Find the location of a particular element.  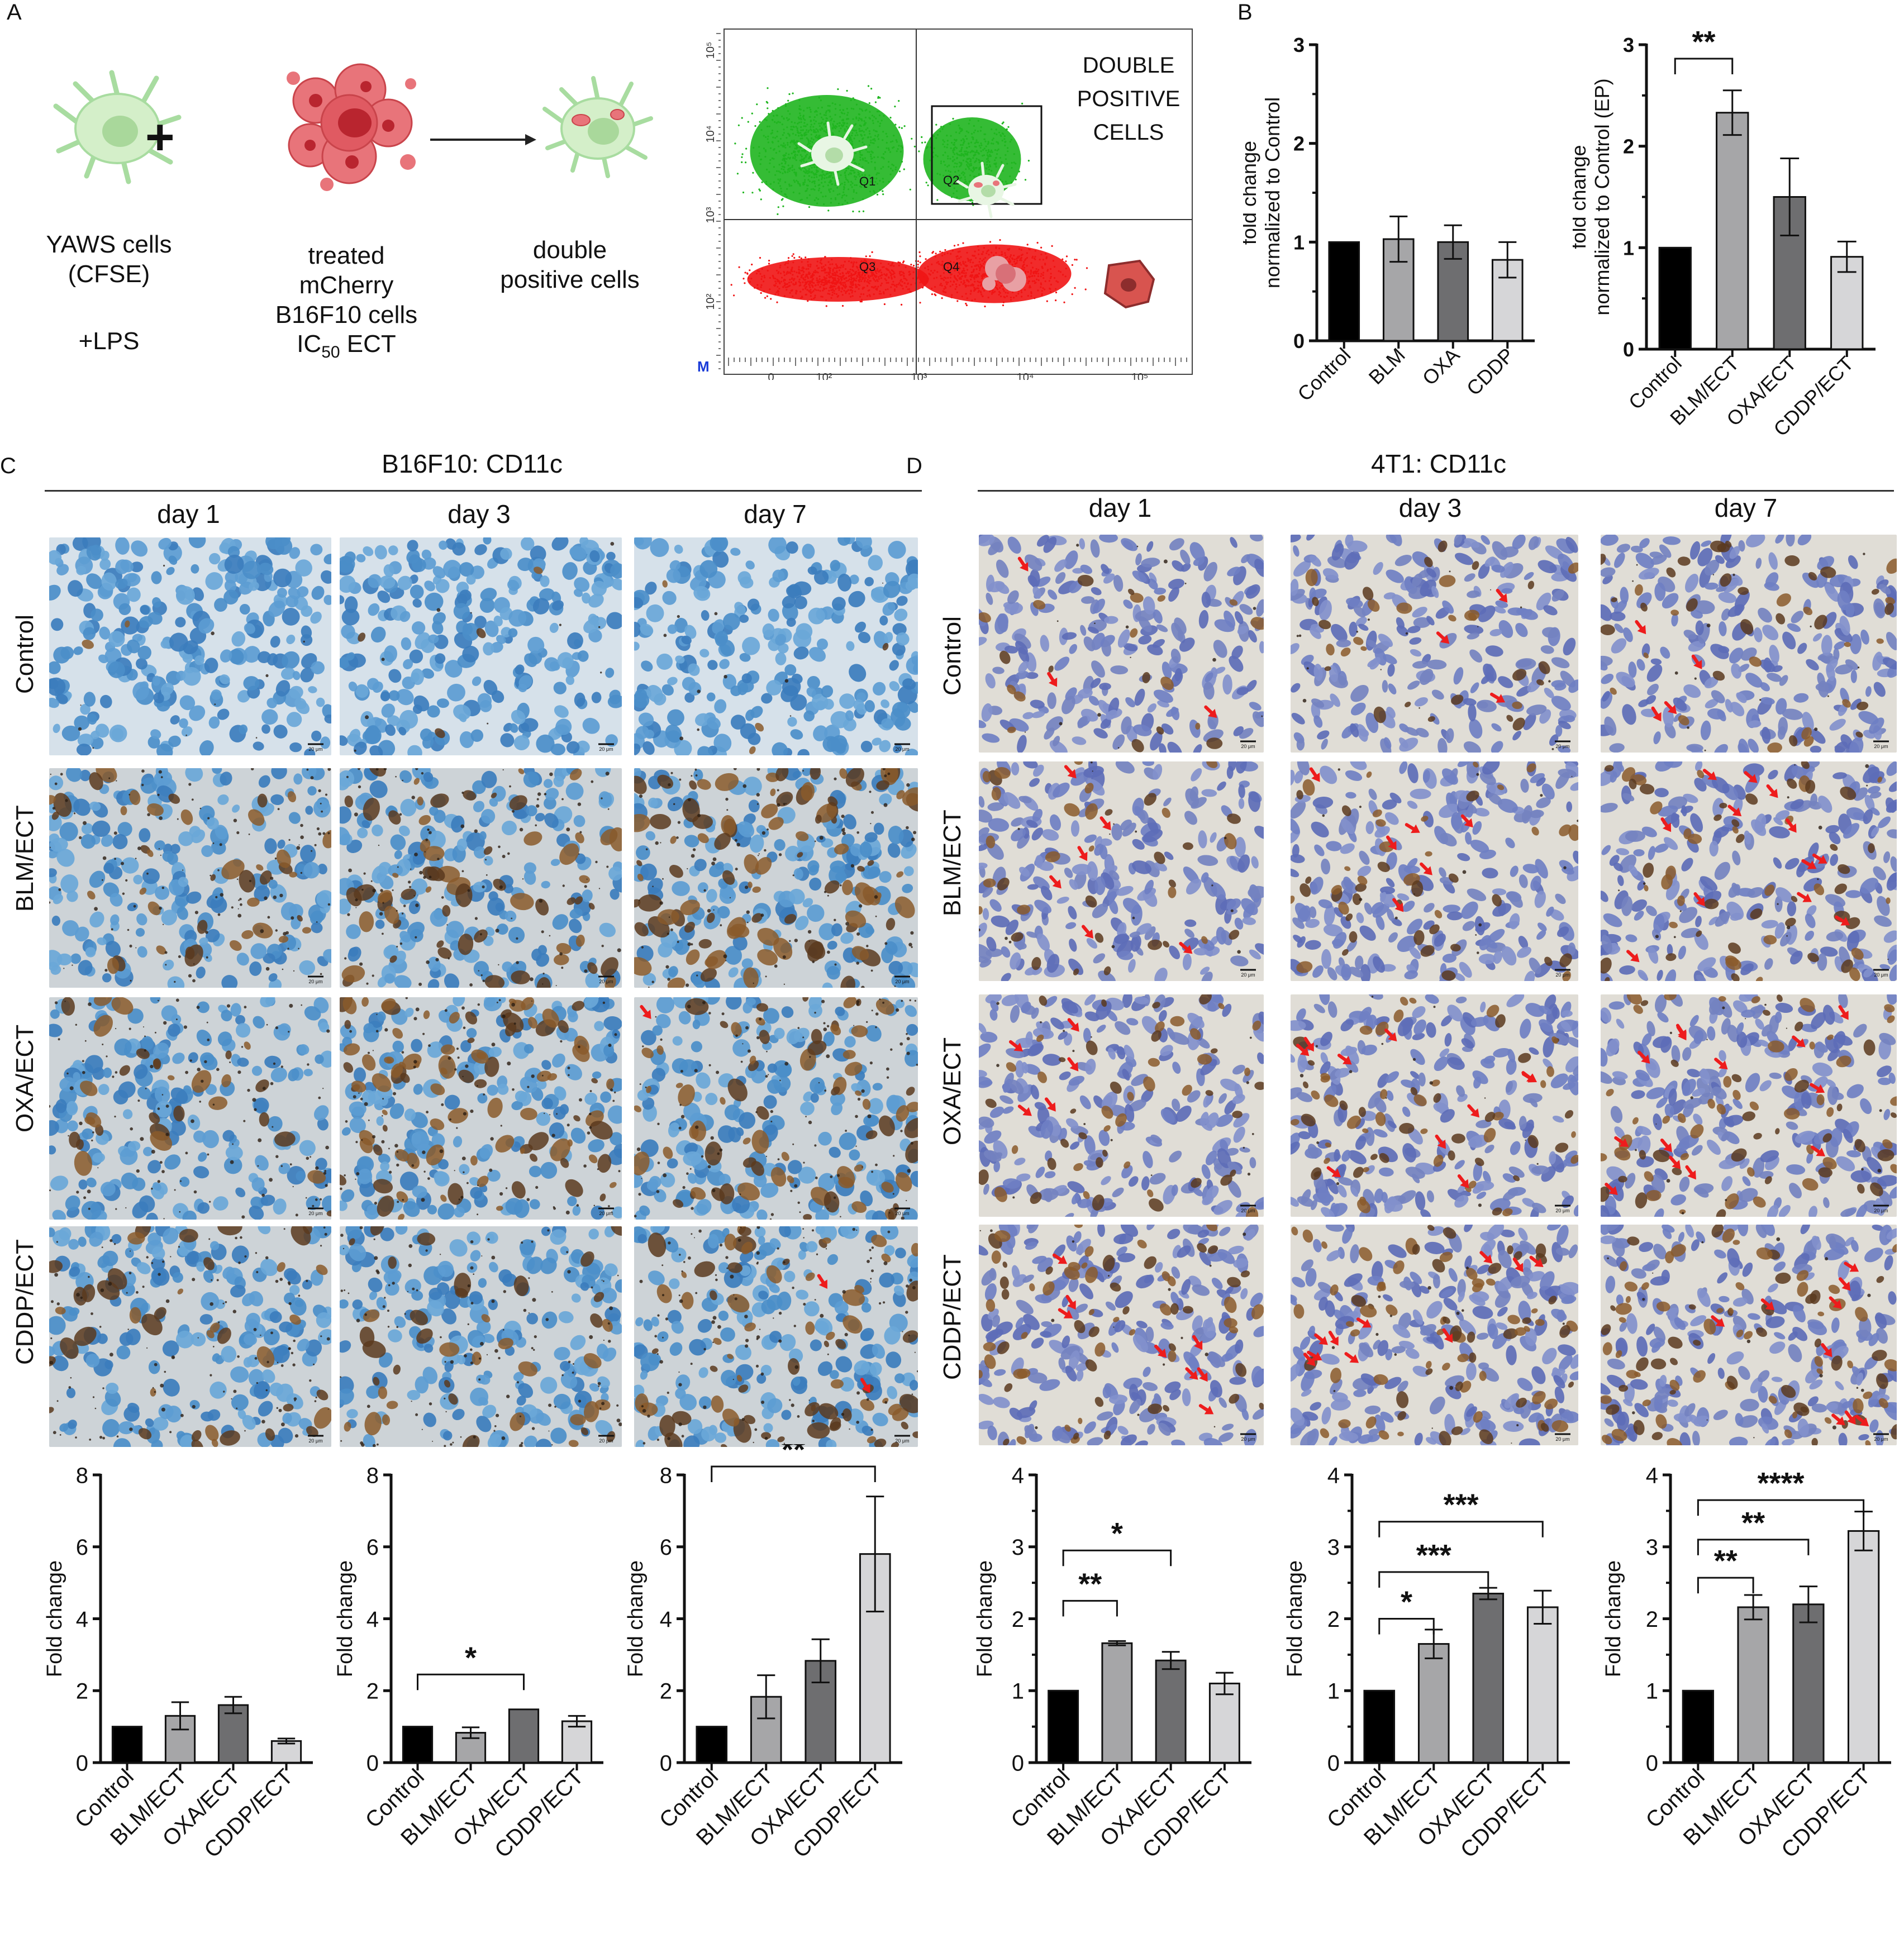

y-axis-label: normalized to Control is located at coordinates (1272, 192).